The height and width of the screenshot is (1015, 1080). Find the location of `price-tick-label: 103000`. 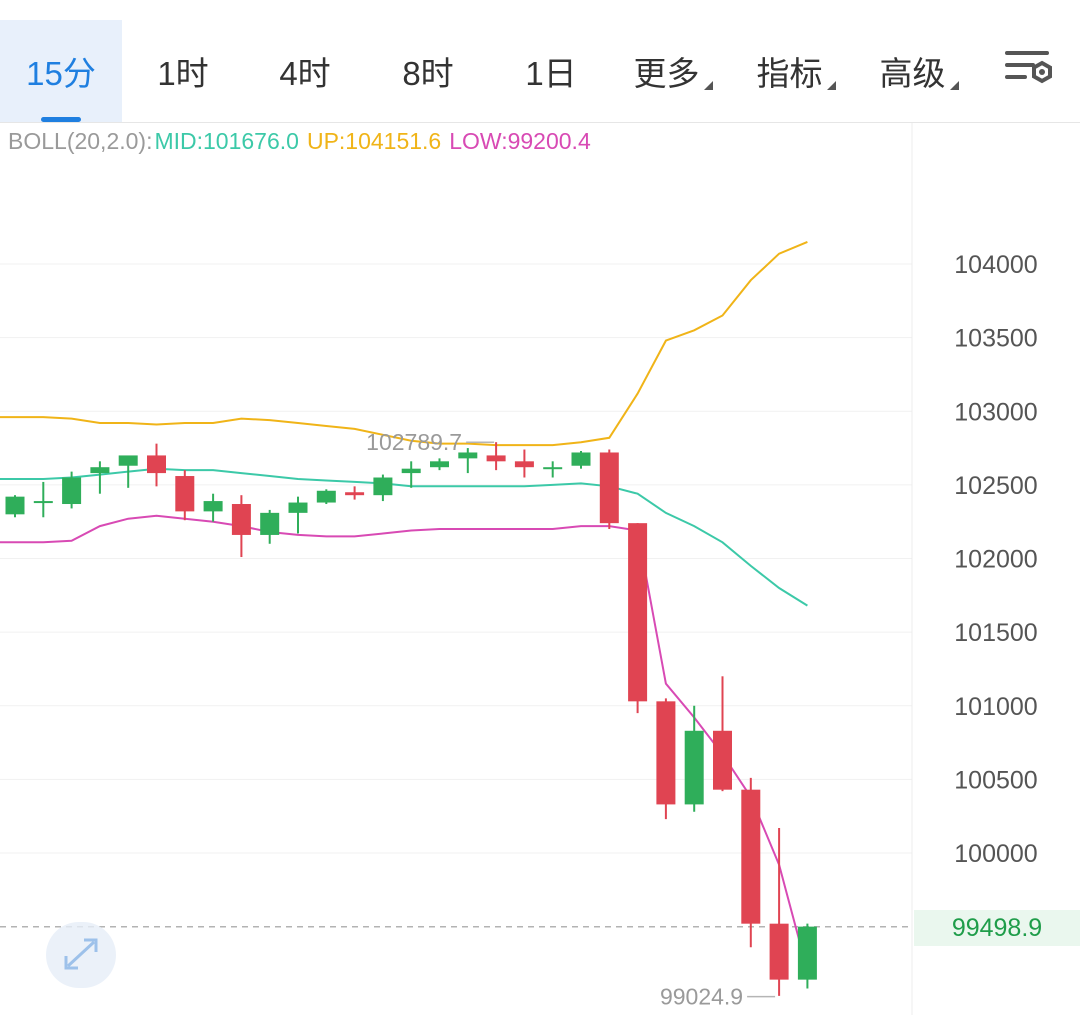

price-tick-label: 103000 is located at coordinates (995, 412).